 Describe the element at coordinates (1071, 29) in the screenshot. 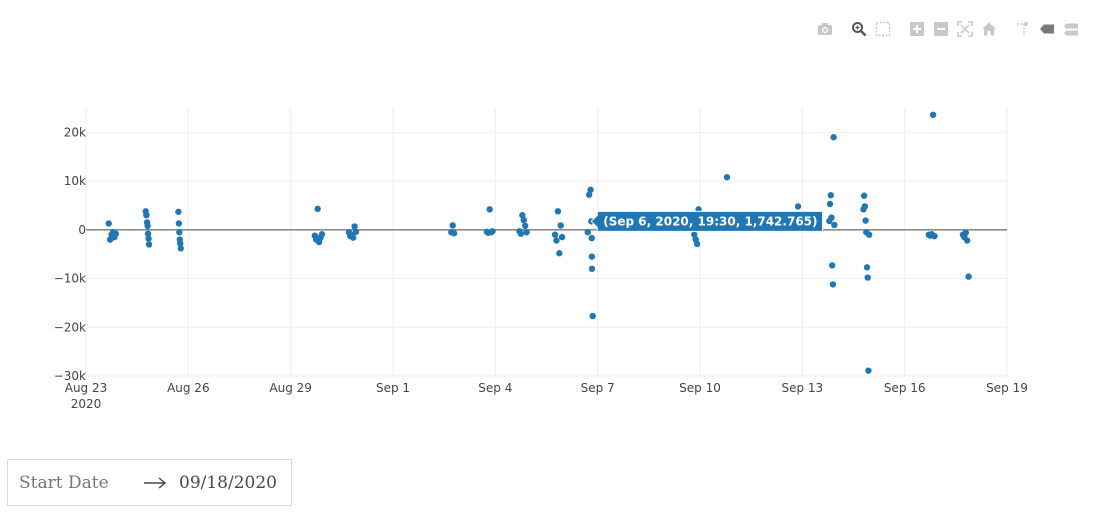

I see `hover-compare-icon` at that location.